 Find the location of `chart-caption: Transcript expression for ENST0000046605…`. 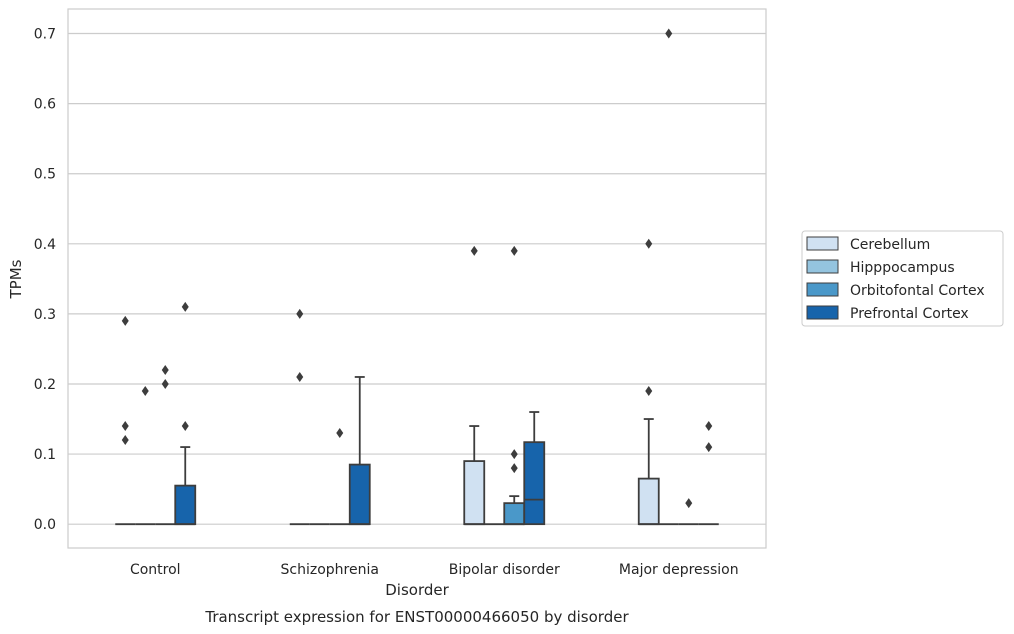

chart-caption: Transcript expression for ENST0000046605… is located at coordinates (416, 617).